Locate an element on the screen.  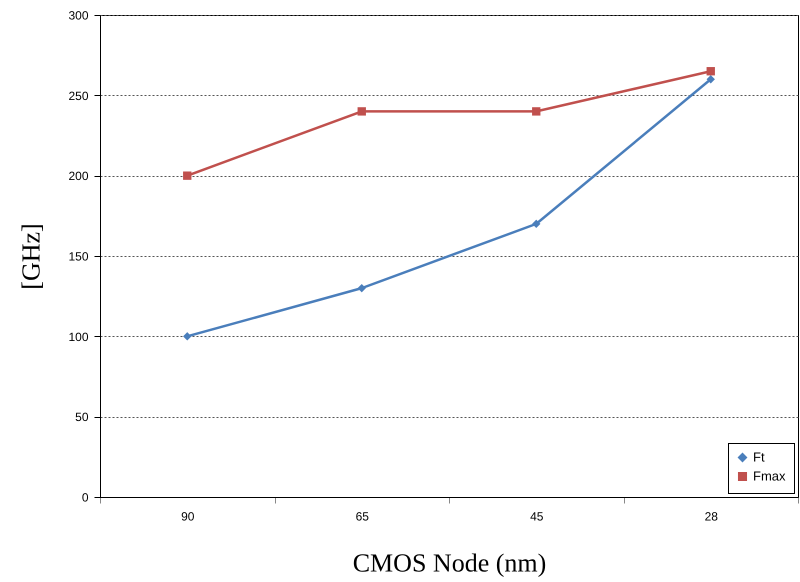
y-axis-title: [GHz] is located at coordinates (31, 256).